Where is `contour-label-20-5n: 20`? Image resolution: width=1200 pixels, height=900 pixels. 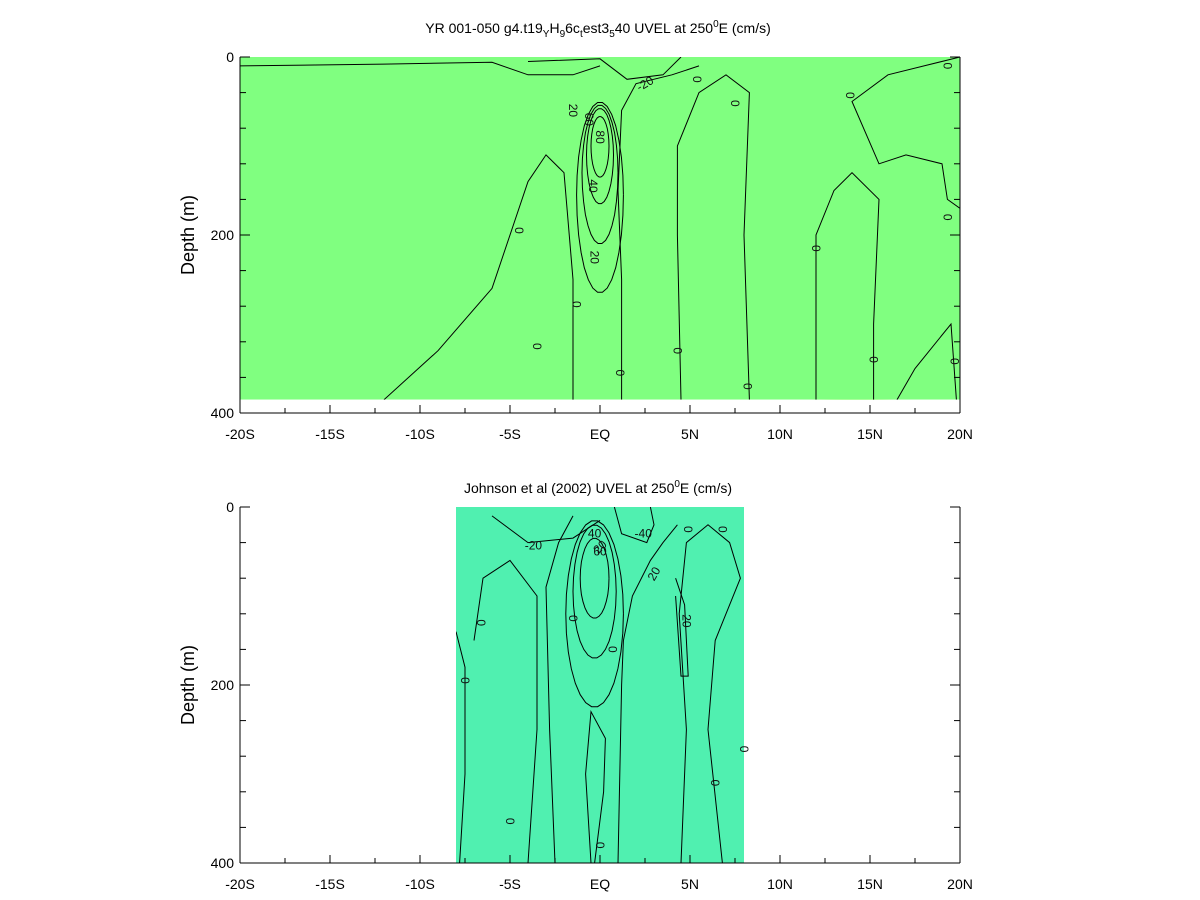 contour-label-20-5n: 20 is located at coordinates (686, 621).